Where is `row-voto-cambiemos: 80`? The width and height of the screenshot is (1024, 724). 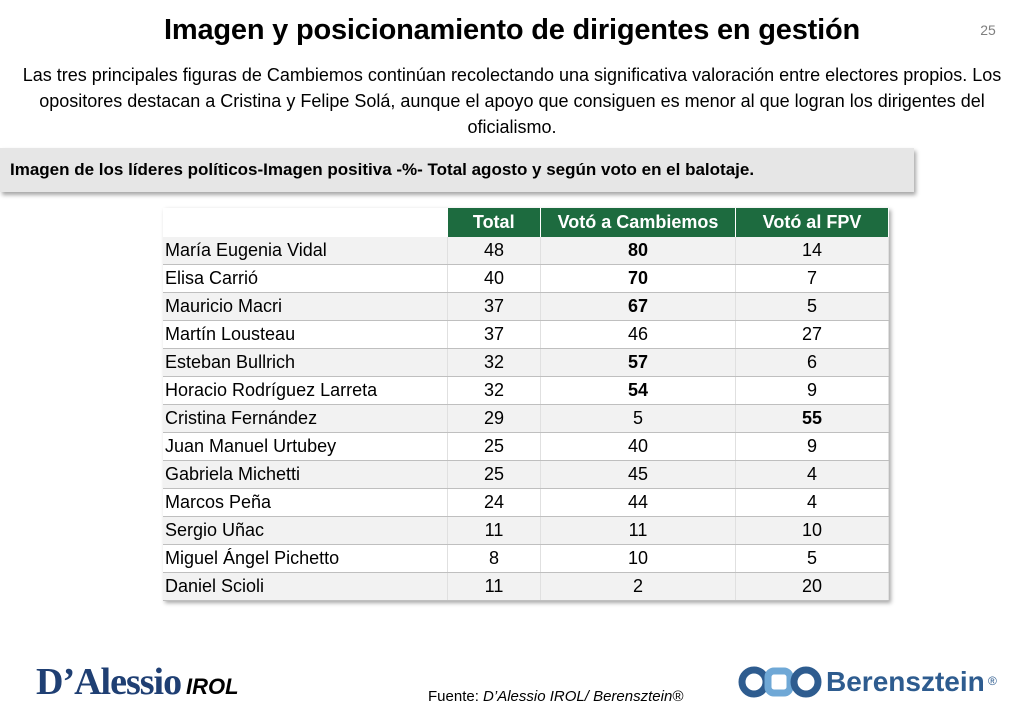 row-voto-cambiemos: 80 is located at coordinates (638, 251).